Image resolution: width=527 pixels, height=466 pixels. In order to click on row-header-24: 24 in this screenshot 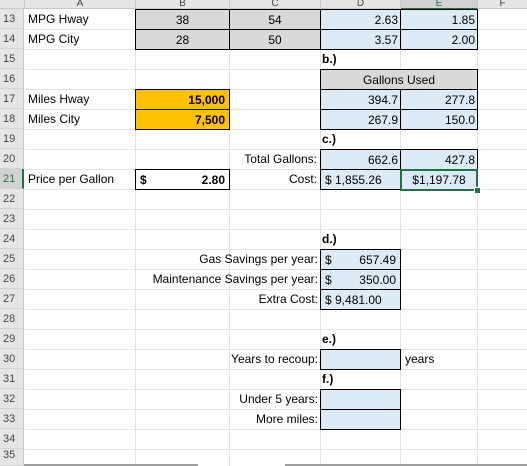, I will do `click(12, 239)`.